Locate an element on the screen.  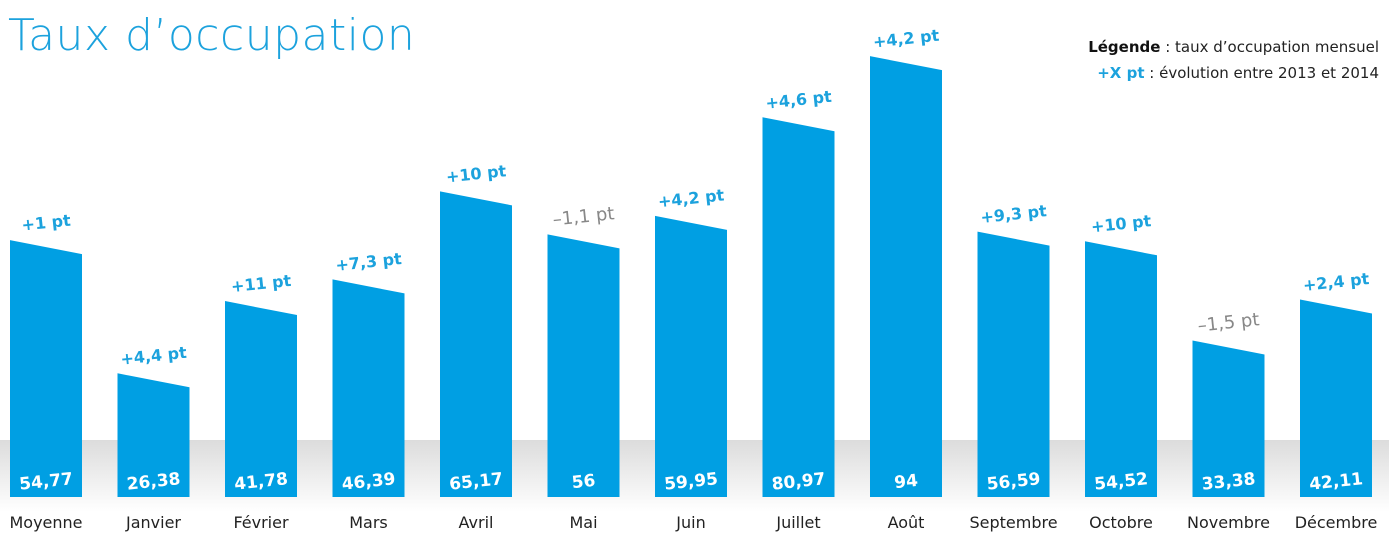
x-tick-label: Août is located at coordinates (906, 522).